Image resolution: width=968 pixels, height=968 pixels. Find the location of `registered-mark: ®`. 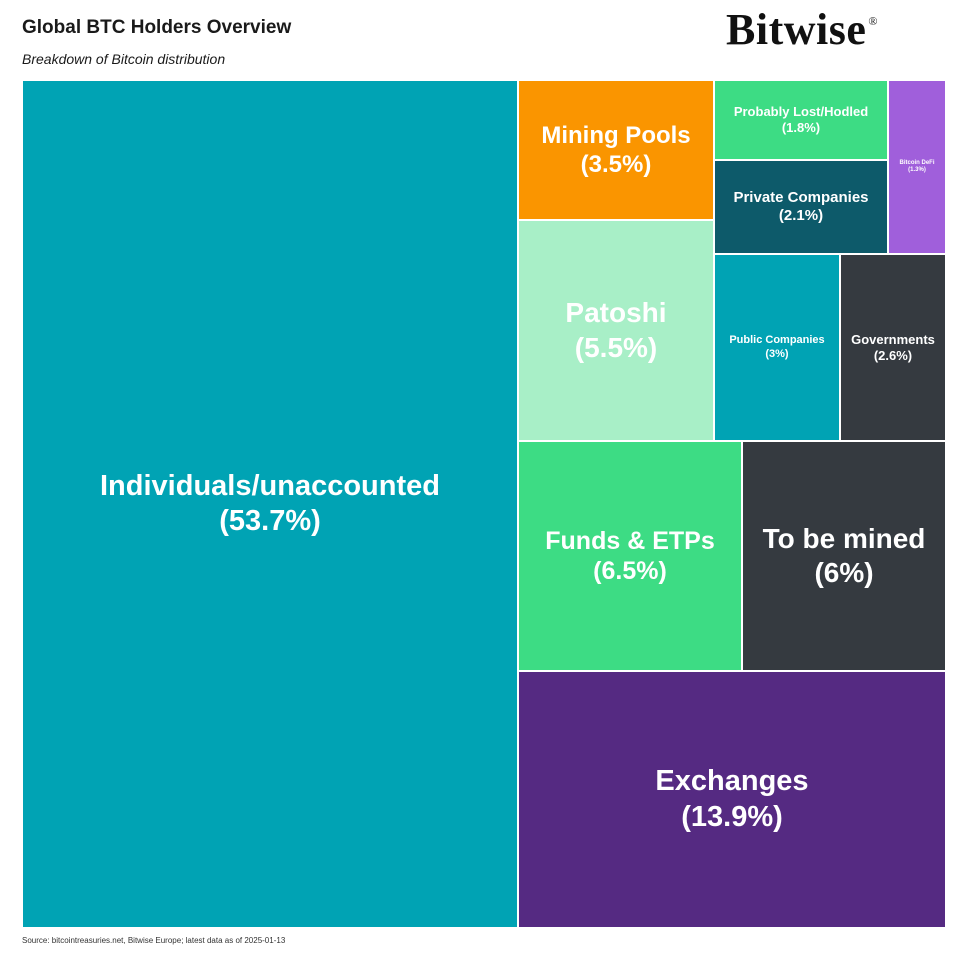

registered-mark: ® is located at coordinates (873, 21).